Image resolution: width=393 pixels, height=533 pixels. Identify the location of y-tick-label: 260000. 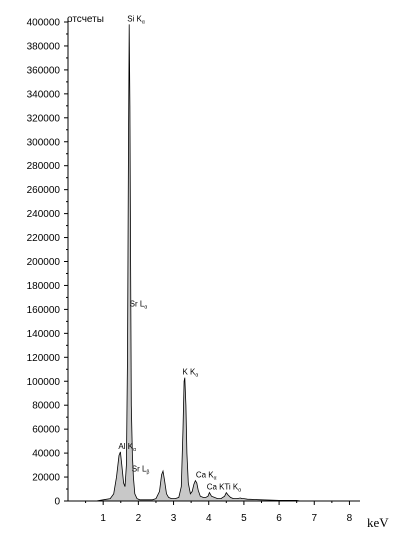
(44, 190).